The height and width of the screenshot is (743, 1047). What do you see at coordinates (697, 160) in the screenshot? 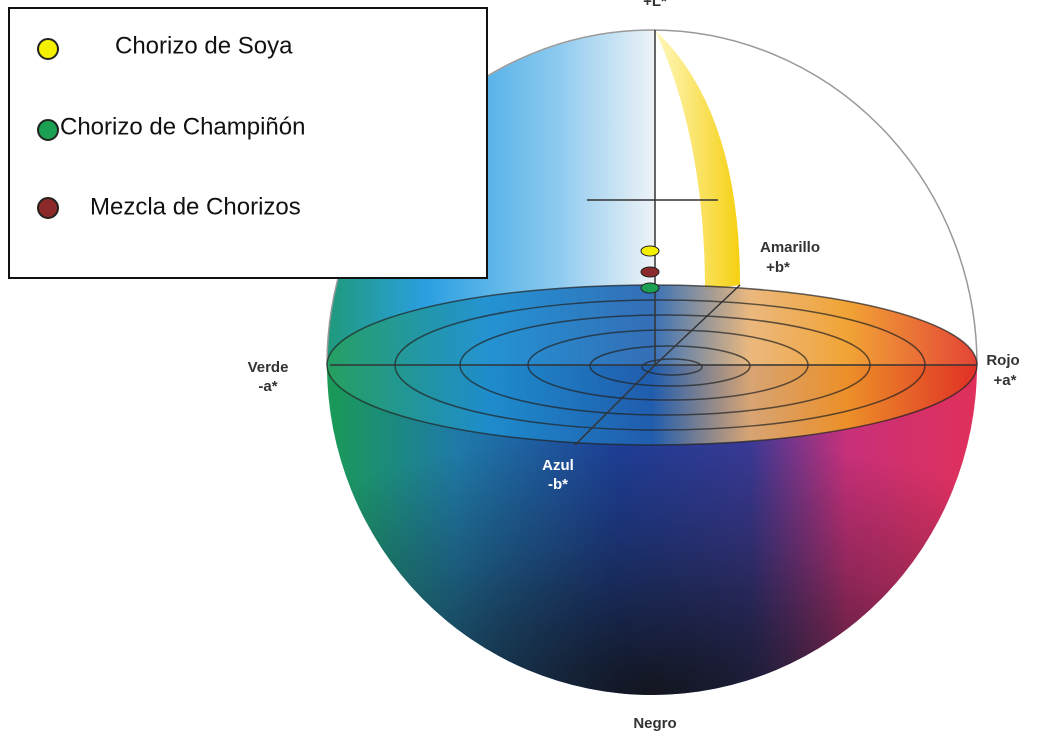
I see `yellow-wall` at bounding box center [697, 160].